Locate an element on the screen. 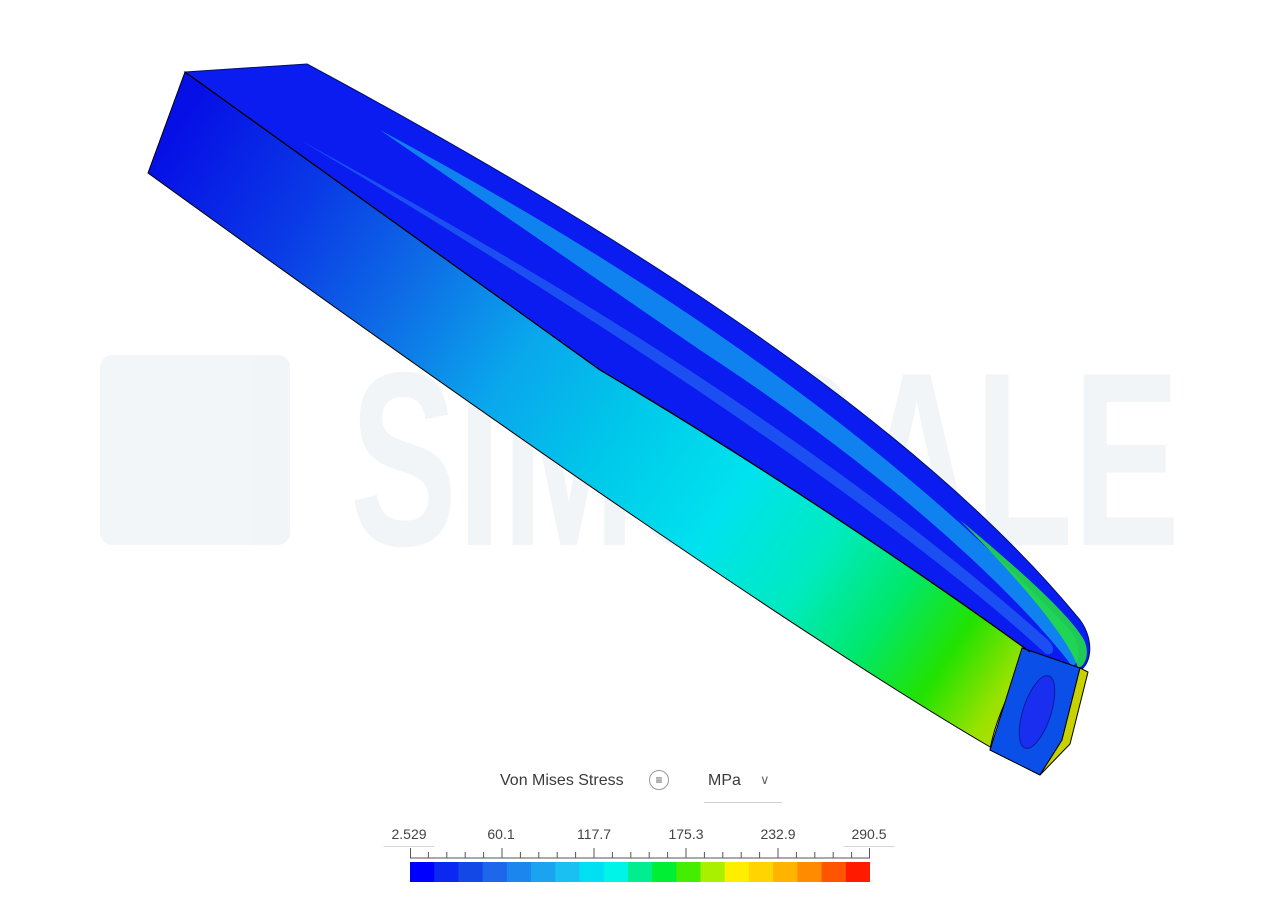  result-legend-header: Von Mises Stress ≡ MPa ∨ is located at coordinates (640, 784).